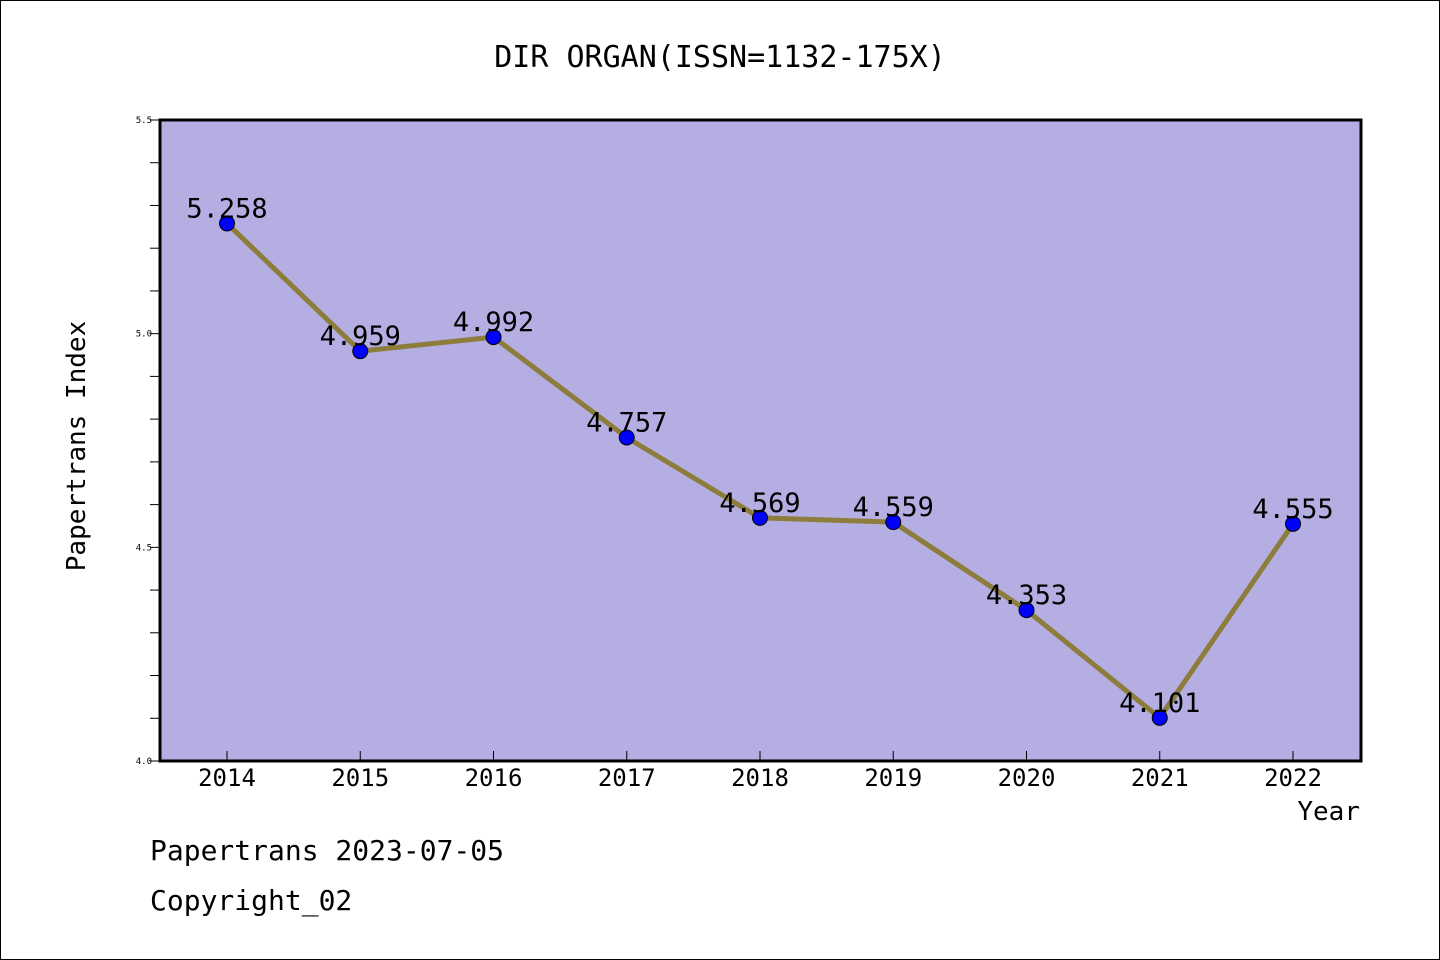 The height and width of the screenshot is (960, 1440). I want to click on footer-copyright: Copyright_02, so click(251, 900).